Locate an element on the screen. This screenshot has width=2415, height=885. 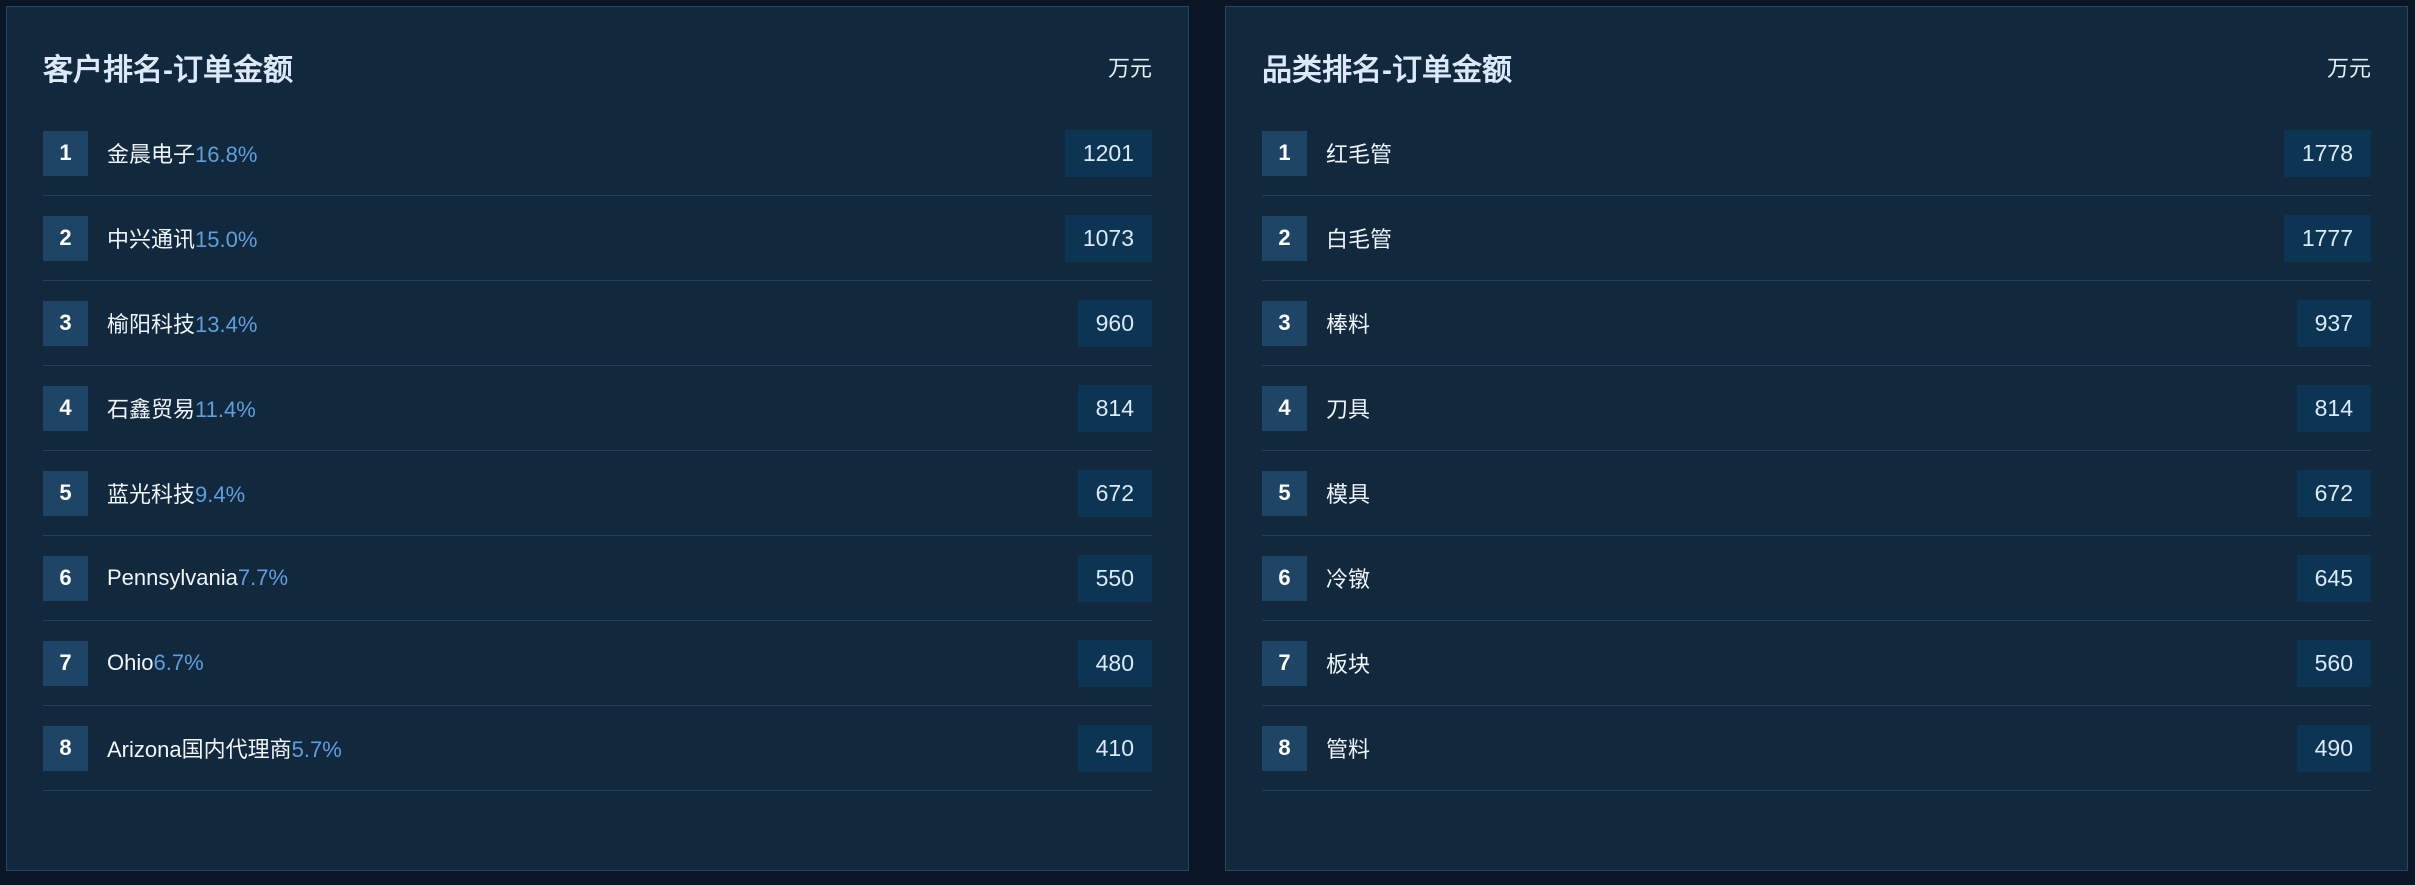
item-name: 模具 is located at coordinates (1348, 494).